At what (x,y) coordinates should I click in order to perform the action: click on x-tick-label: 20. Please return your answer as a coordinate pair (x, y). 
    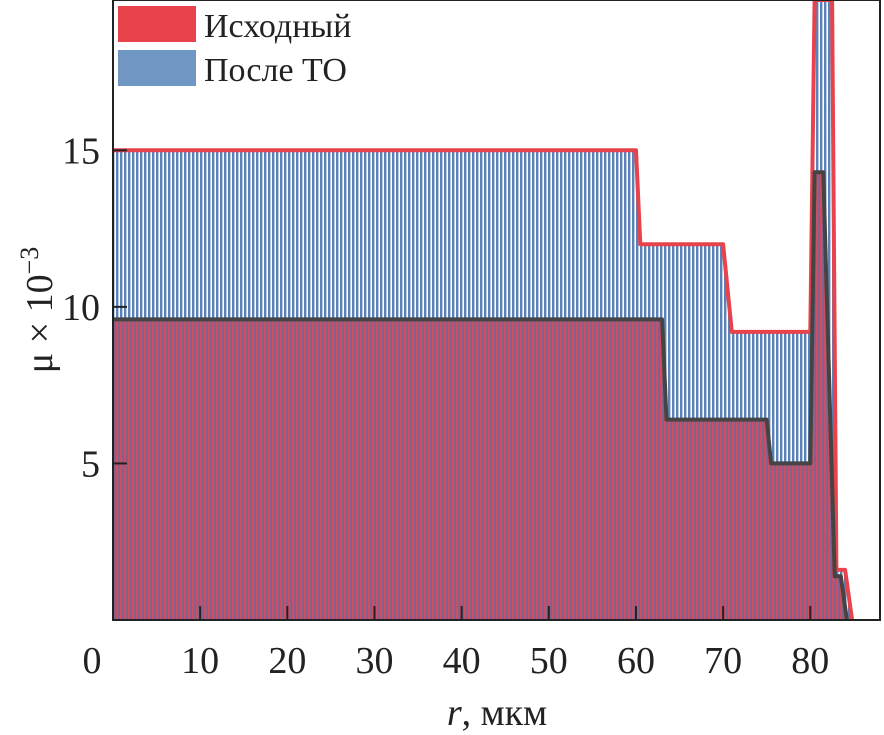
    Looking at the image, I should click on (287, 661).